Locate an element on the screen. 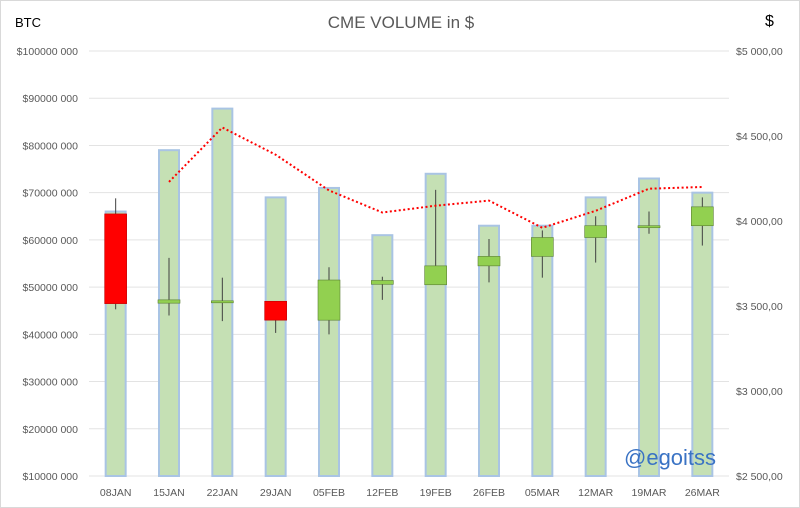 This screenshot has height=508, width=800. right-axis-label: $ is located at coordinates (769, 21).